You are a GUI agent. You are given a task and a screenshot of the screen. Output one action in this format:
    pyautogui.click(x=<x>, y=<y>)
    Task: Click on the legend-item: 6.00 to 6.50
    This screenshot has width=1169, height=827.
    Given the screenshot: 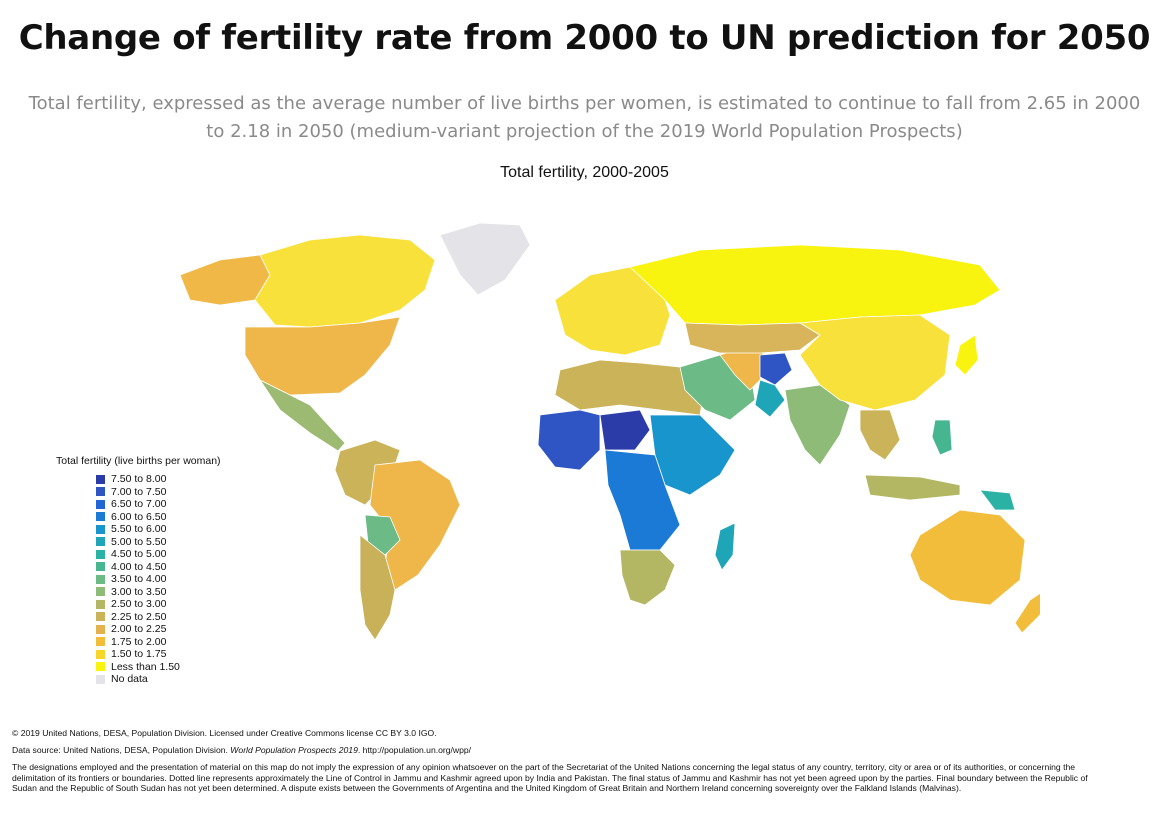 What is the action you would take?
    pyautogui.click(x=158, y=517)
    